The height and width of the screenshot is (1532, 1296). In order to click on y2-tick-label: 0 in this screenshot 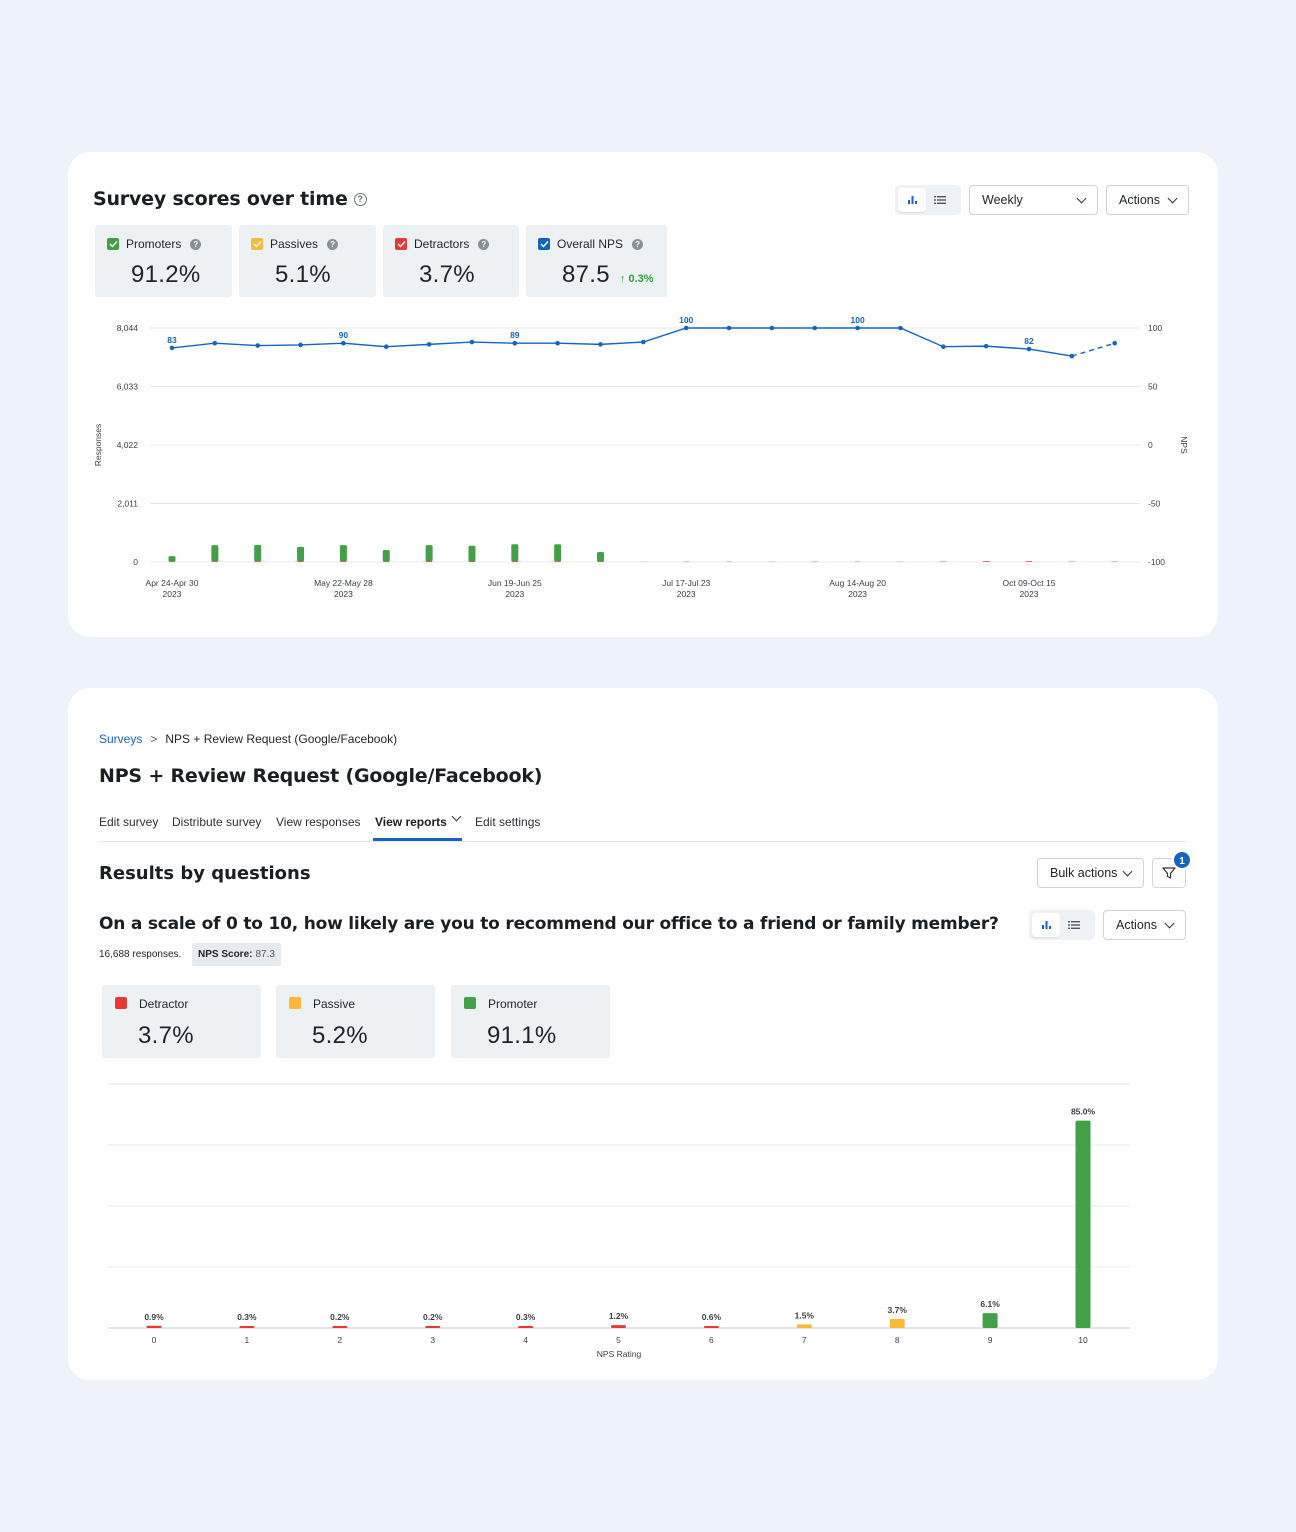, I will do `click(1150, 445)`.